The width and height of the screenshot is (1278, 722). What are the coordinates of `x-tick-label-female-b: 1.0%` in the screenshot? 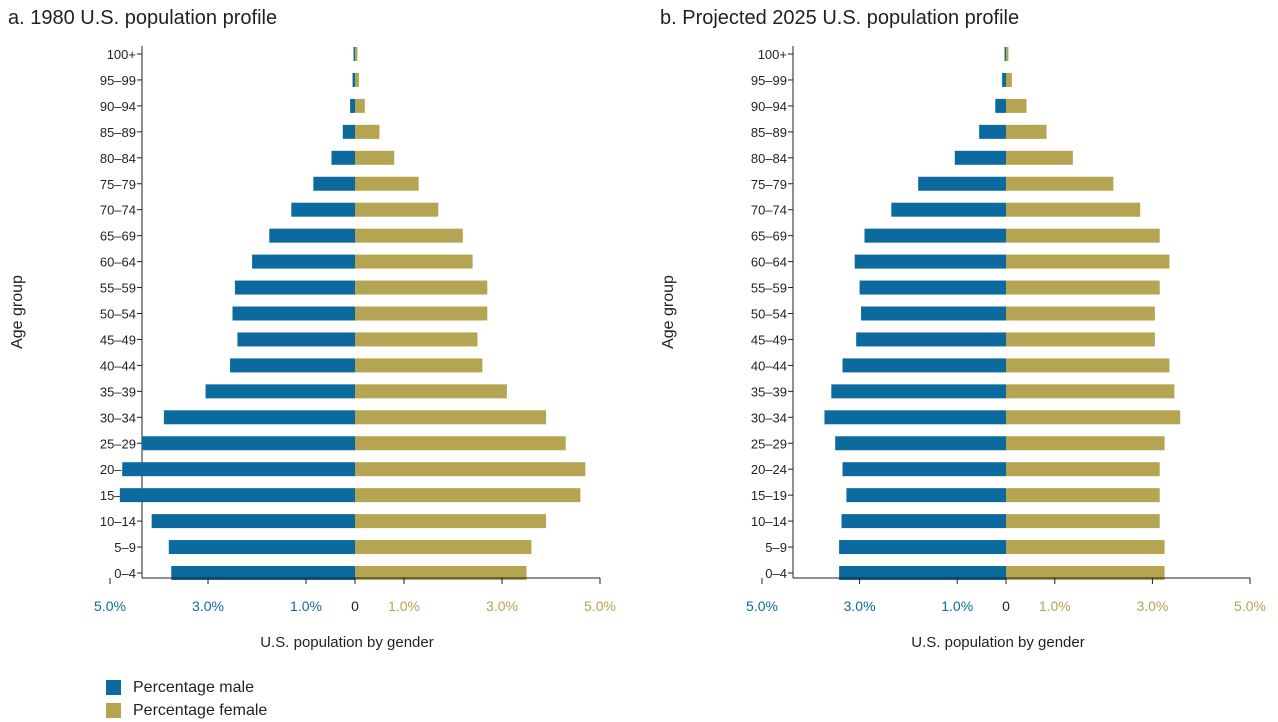 It's located at (1055, 606).